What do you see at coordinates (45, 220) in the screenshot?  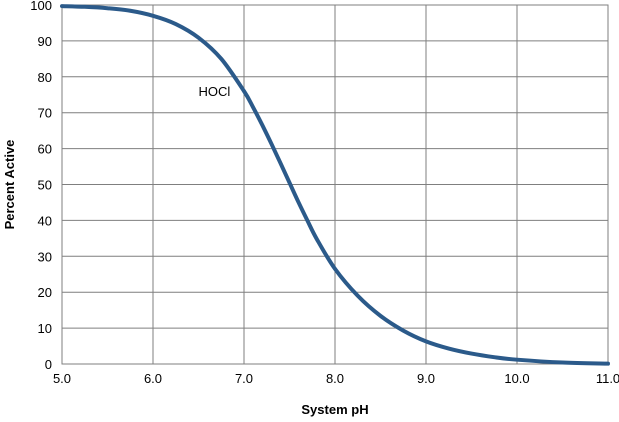 I see `y-tick-label: 40` at bounding box center [45, 220].